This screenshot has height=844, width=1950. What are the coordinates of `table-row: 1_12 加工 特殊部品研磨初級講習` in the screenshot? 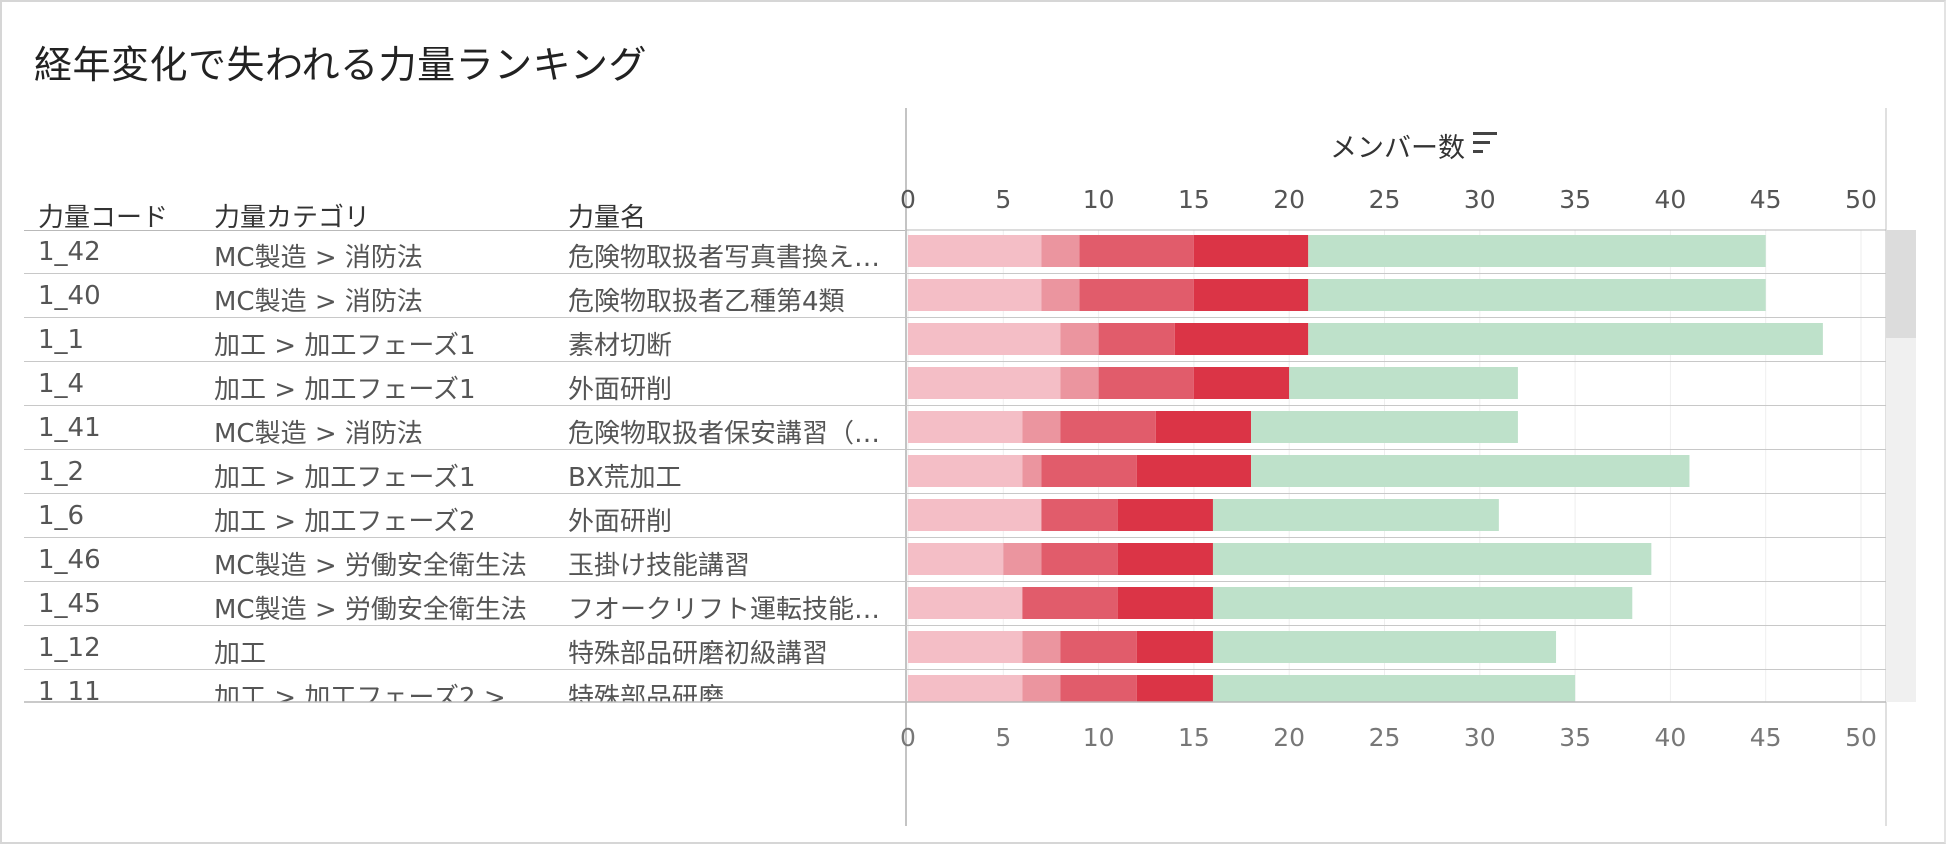 It's located at (465, 648).